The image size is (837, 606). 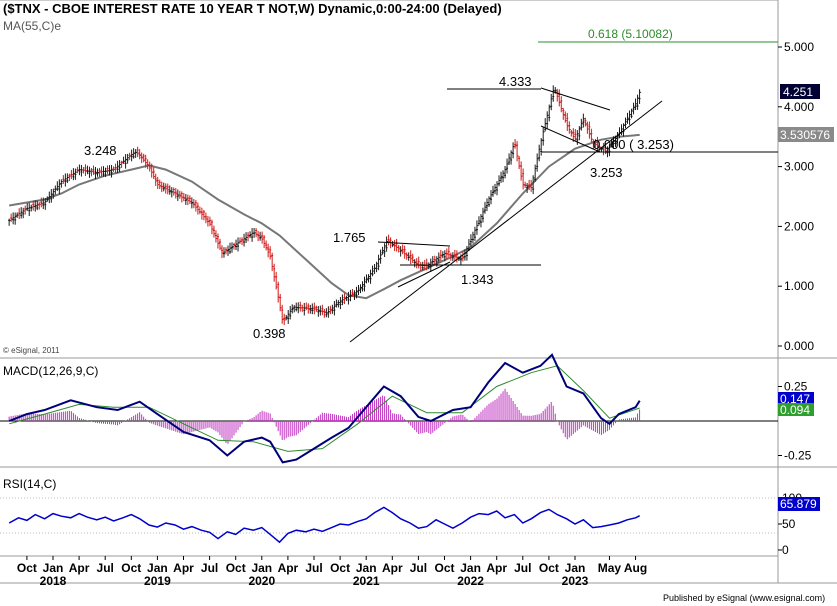 What do you see at coordinates (789, 524) in the screenshot?
I see `rsi-y-tick-label: 50` at bounding box center [789, 524].